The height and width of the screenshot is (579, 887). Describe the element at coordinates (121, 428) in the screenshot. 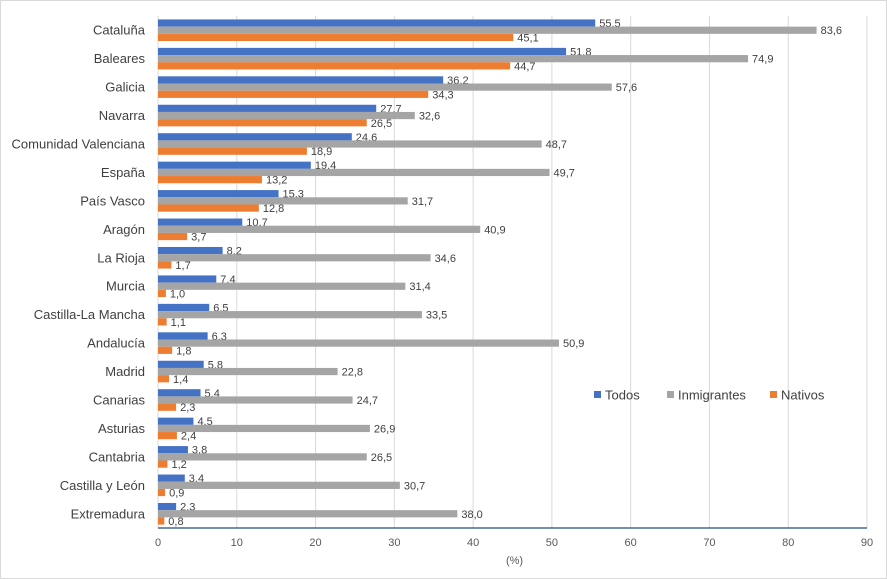

I see `category-label: Asturias` at that location.